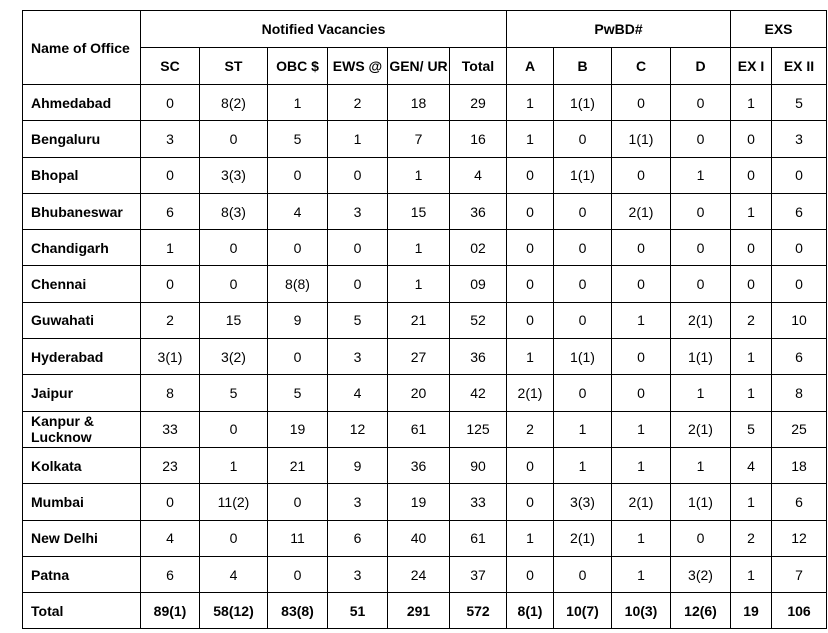  I want to click on office-name: Kolkata, so click(81, 465).